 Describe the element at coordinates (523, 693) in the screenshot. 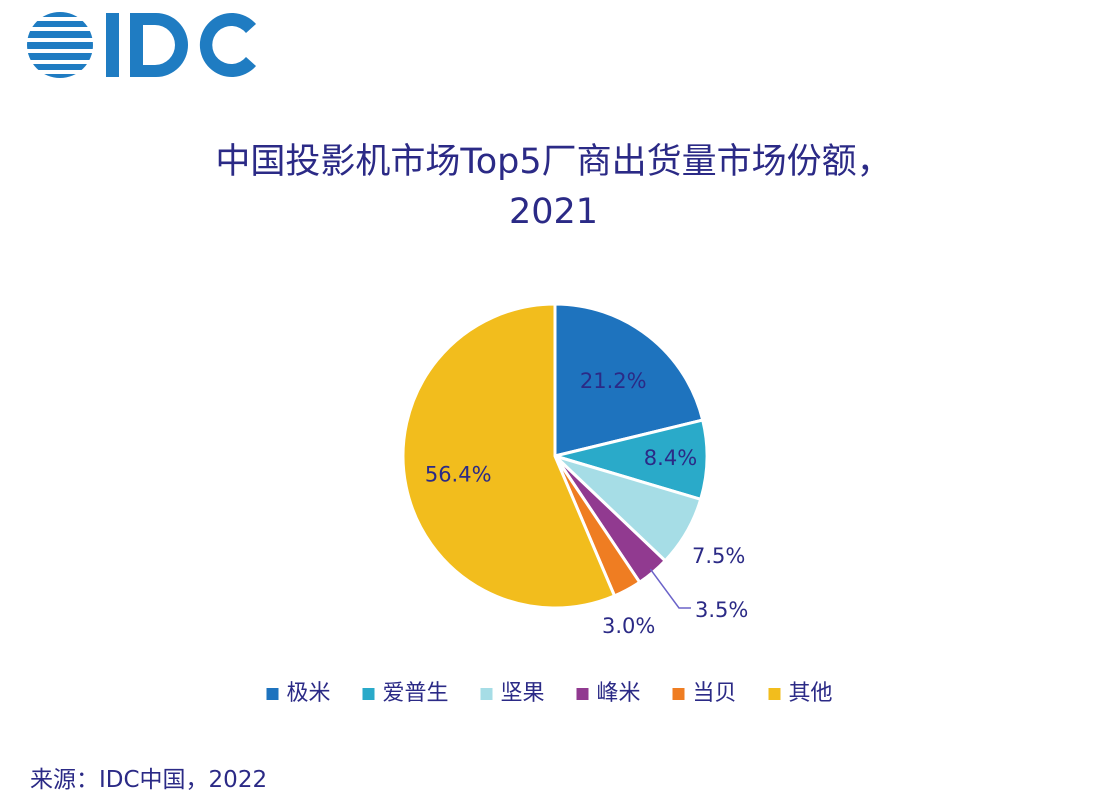

I see `legend-label-2: 坚果` at that location.